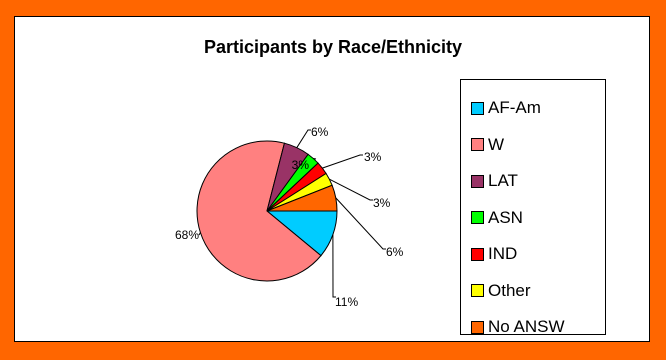 The image size is (666, 360). What do you see at coordinates (538, 181) in the screenshot?
I see `legend-item: LAT` at bounding box center [538, 181].